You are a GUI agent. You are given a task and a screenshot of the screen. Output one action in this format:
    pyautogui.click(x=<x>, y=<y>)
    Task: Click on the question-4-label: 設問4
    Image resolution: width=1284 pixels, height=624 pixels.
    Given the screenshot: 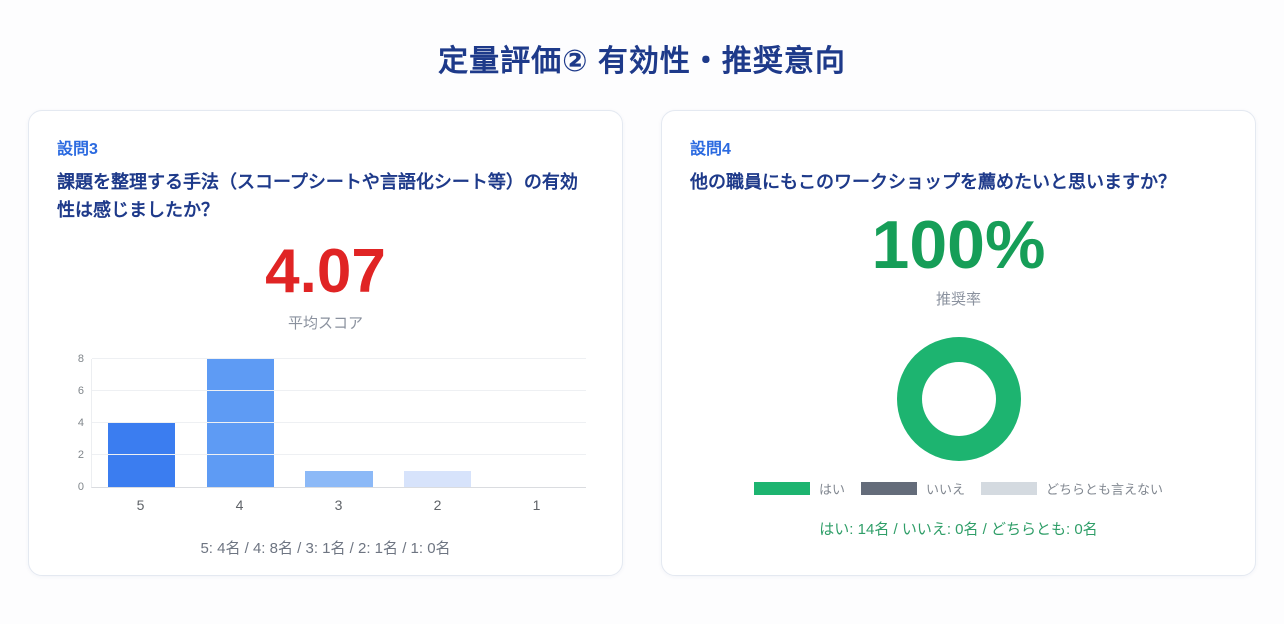 What is the action you would take?
    pyautogui.click(x=710, y=149)
    